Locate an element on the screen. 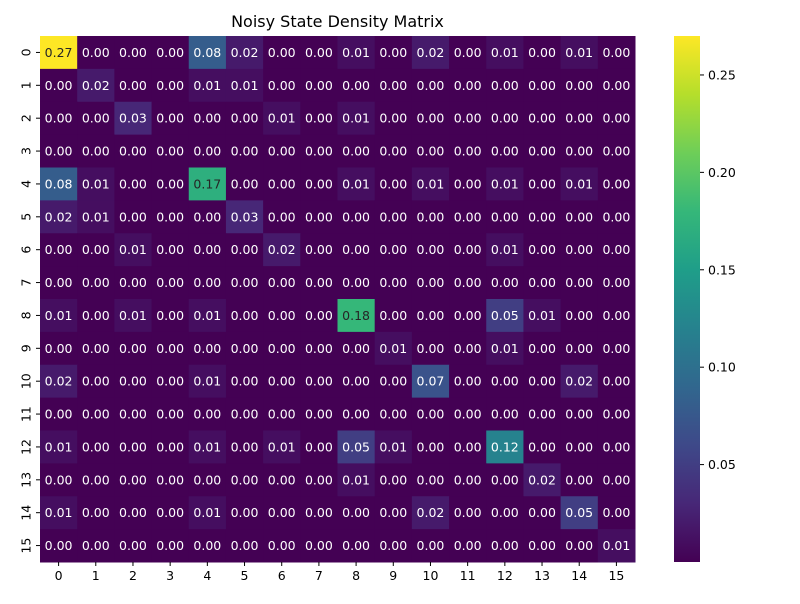 This screenshot has height=604, width=800. chart-title: Noisy State Density Matrix is located at coordinates (337, 21).